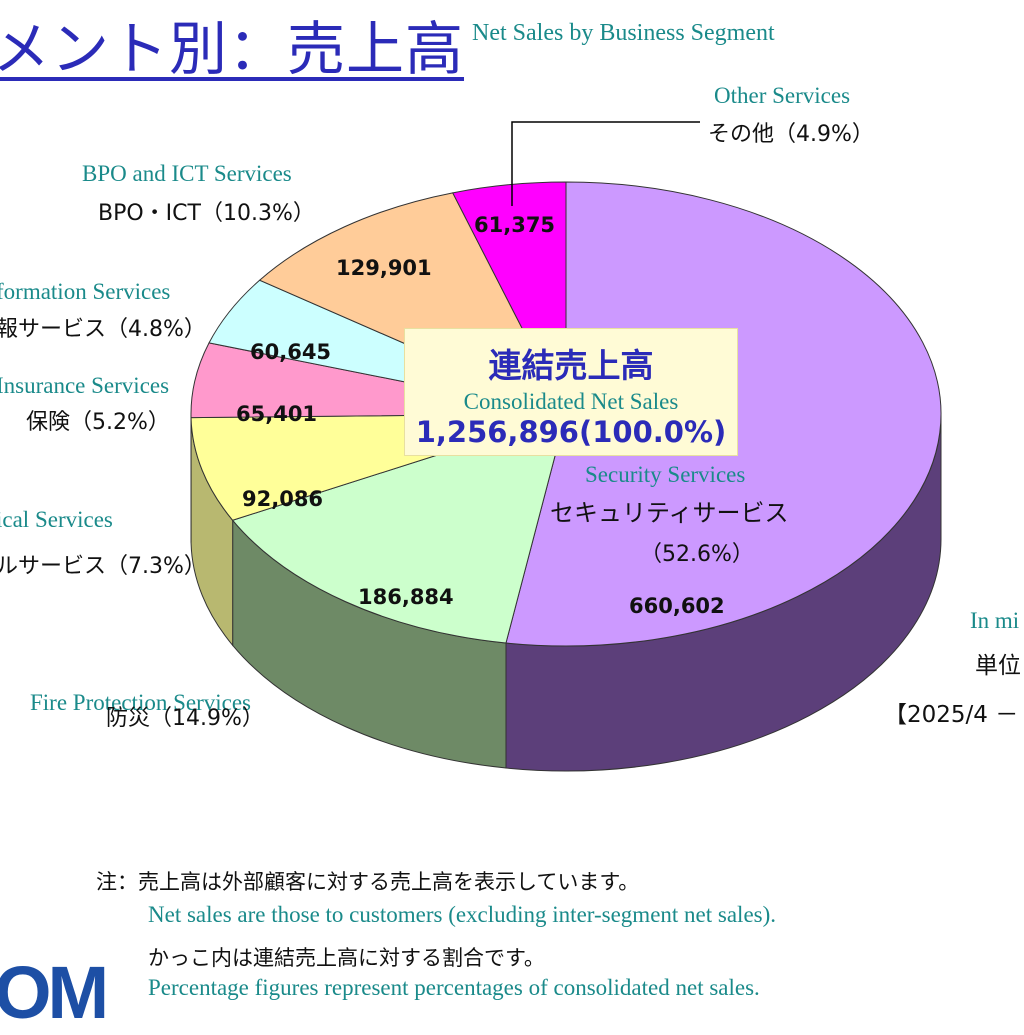 This screenshot has height=1035, width=1024. Describe the element at coordinates (282, 499) in the screenshot. I see `value-medical: 92,086` at that location.